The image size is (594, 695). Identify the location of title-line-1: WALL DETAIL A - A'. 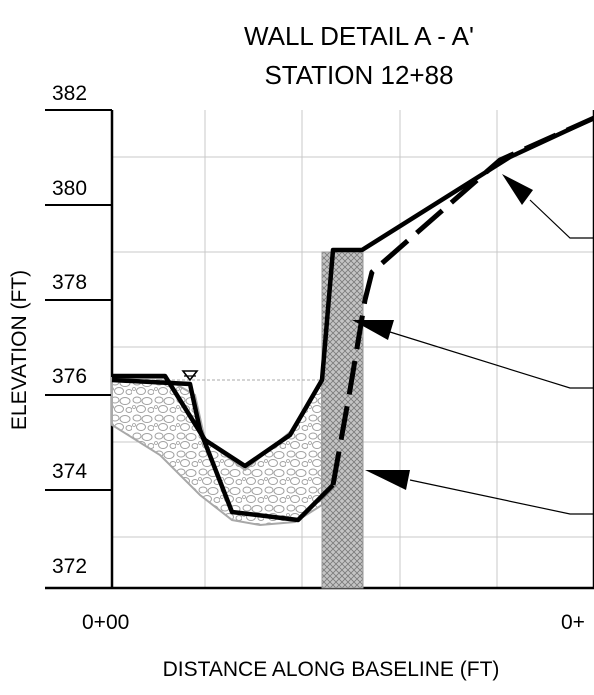
(359, 36).